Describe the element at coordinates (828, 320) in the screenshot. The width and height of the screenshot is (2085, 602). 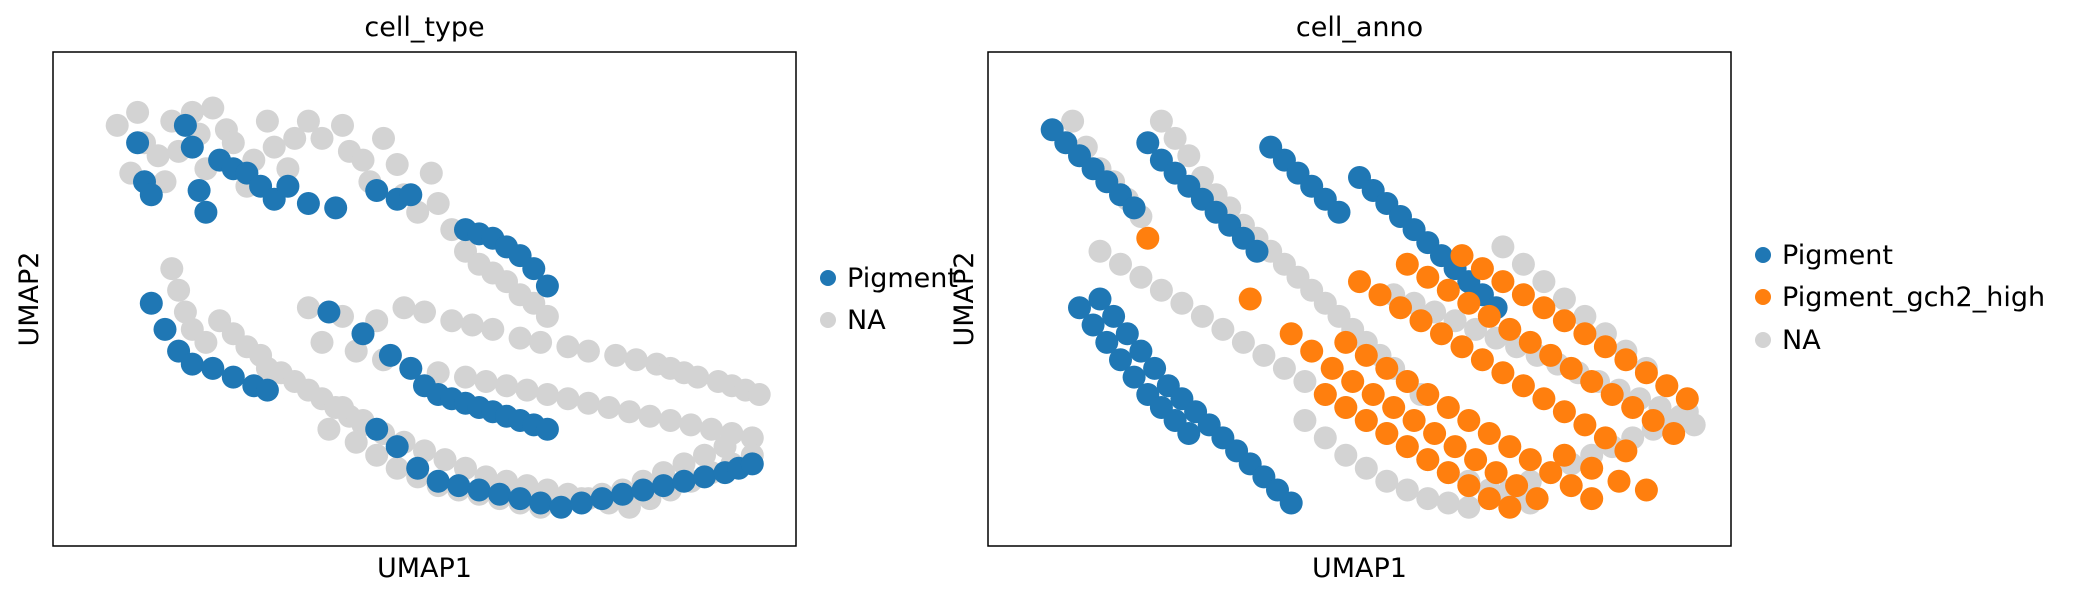
I see `legend-marker-na` at that location.